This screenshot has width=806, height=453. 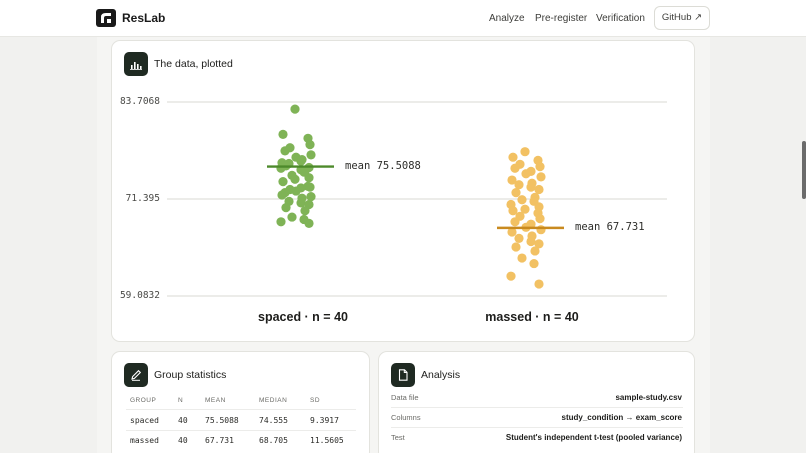 I want to click on group-statistics-title: Group statistics, so click(x=190, y=375).